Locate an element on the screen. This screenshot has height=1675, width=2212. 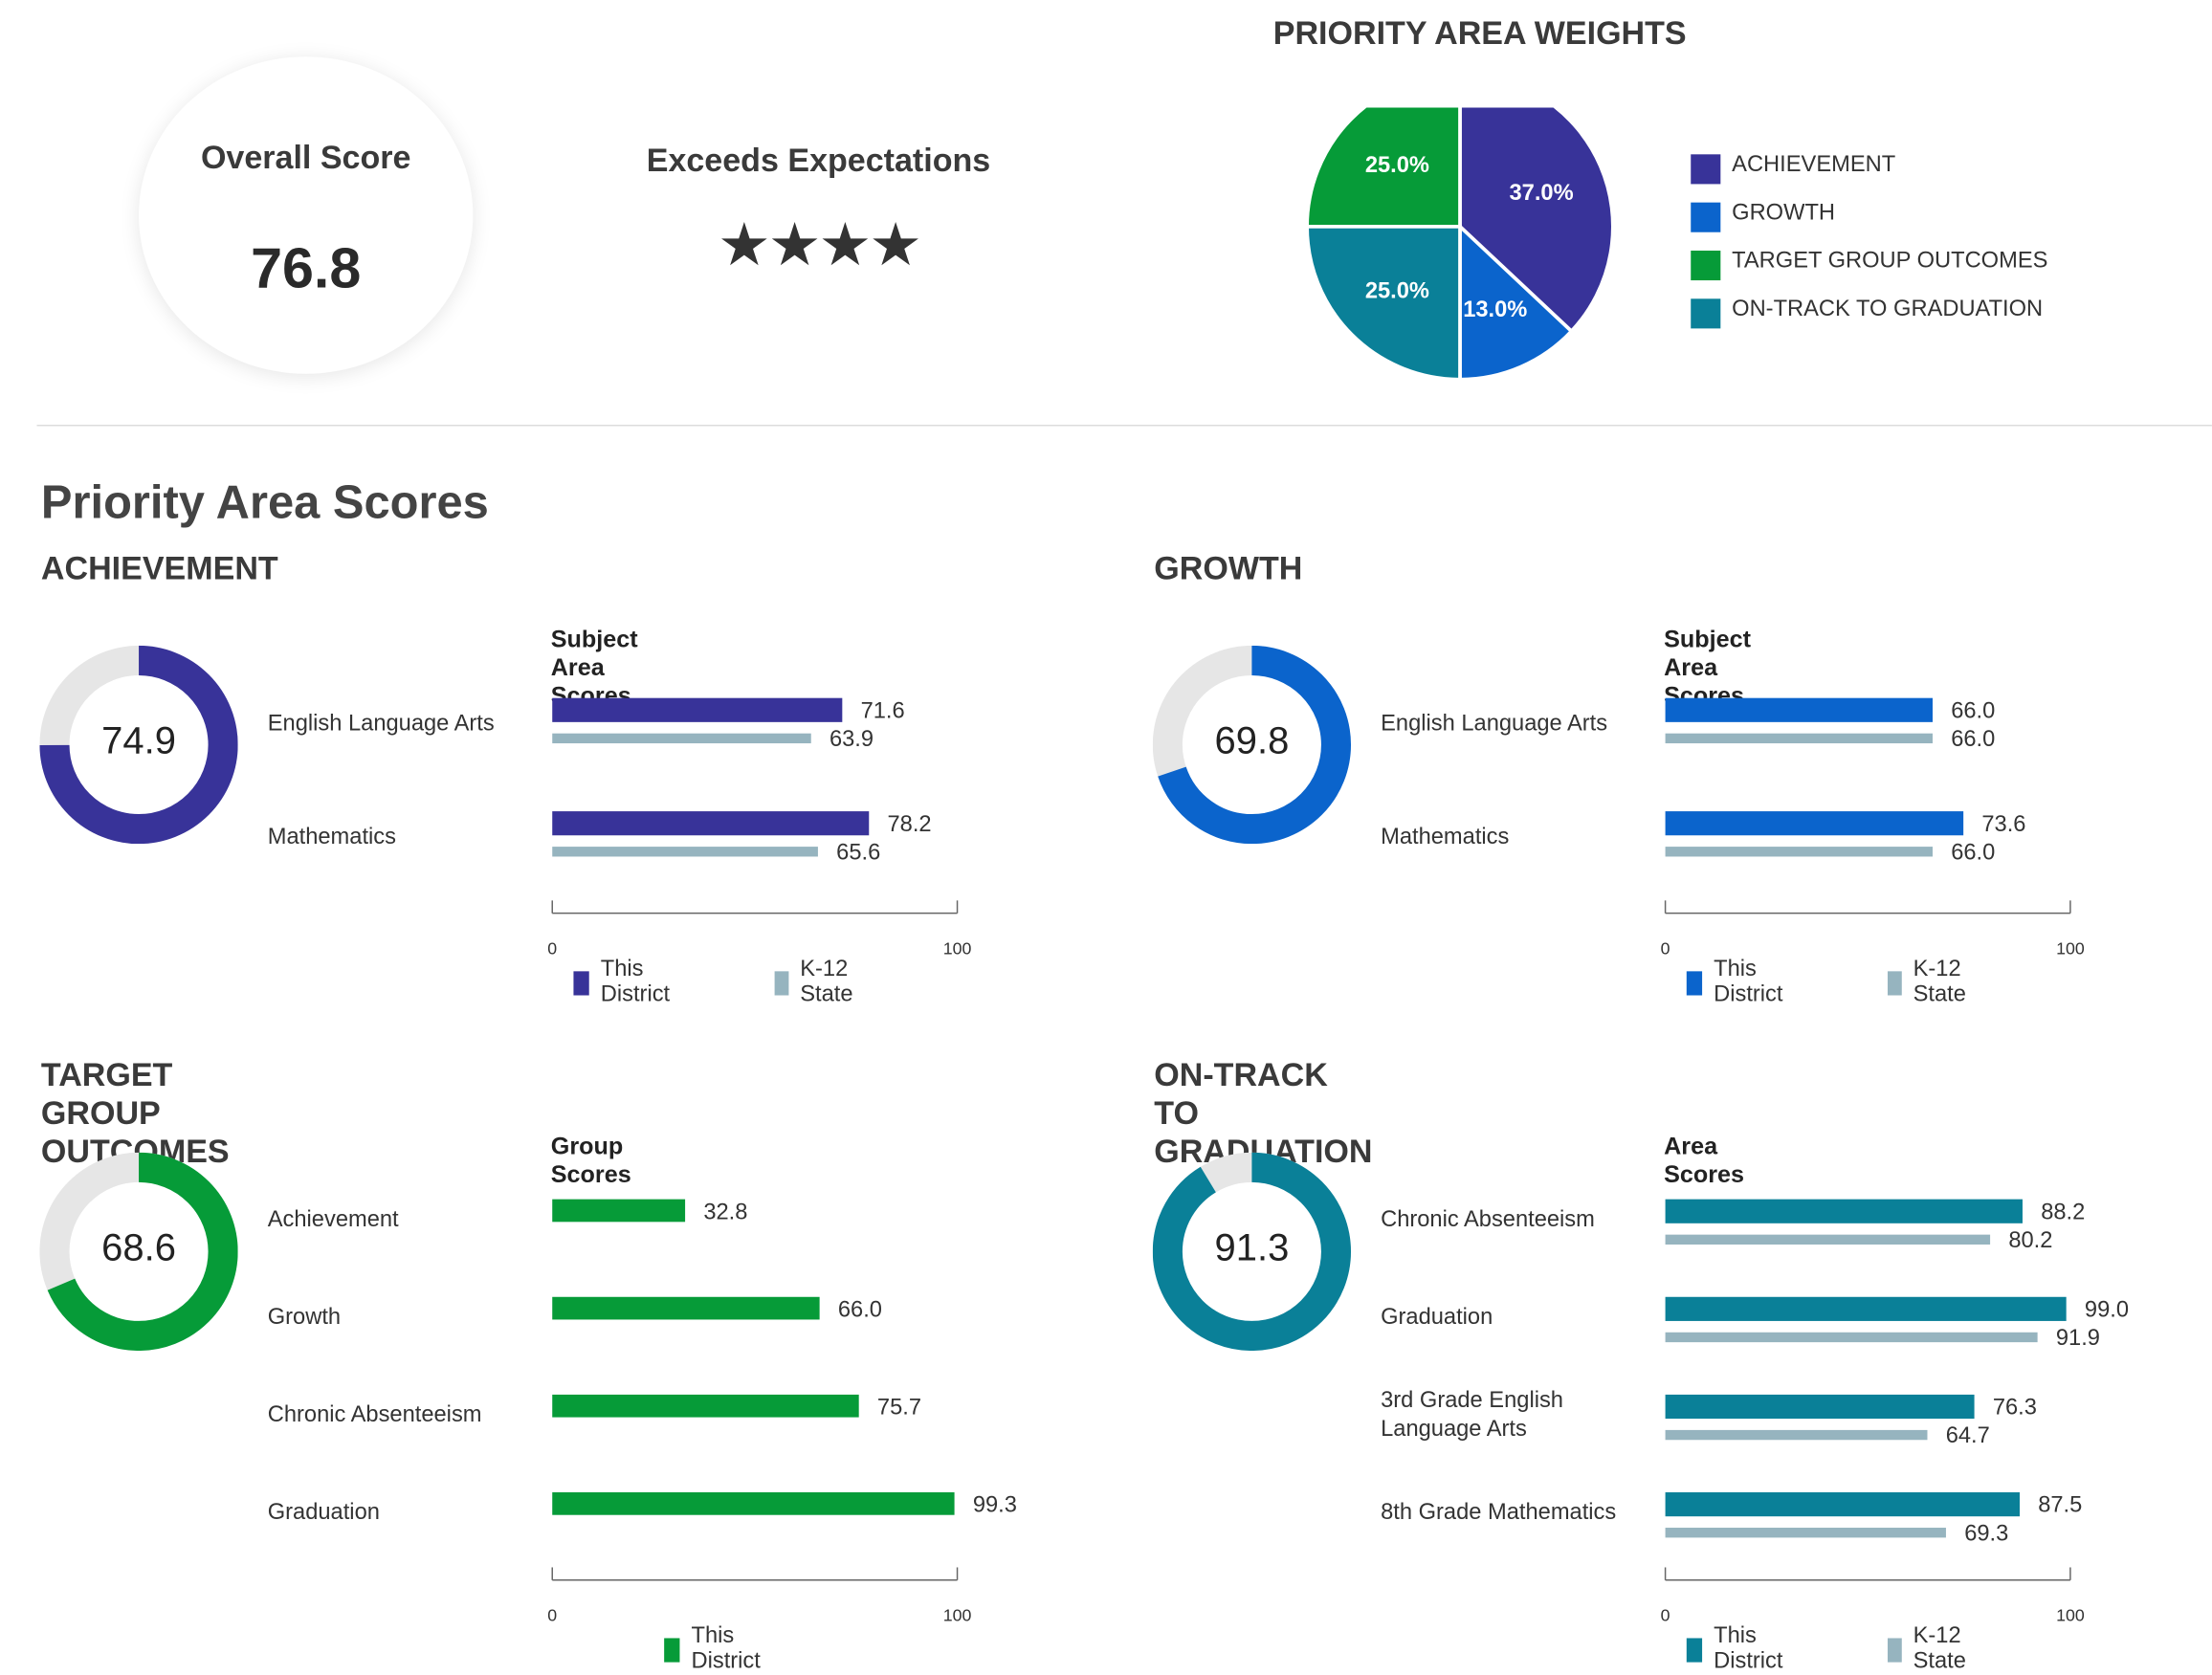
overall-score-value: 76.8 is located at coordinates (306, 268).